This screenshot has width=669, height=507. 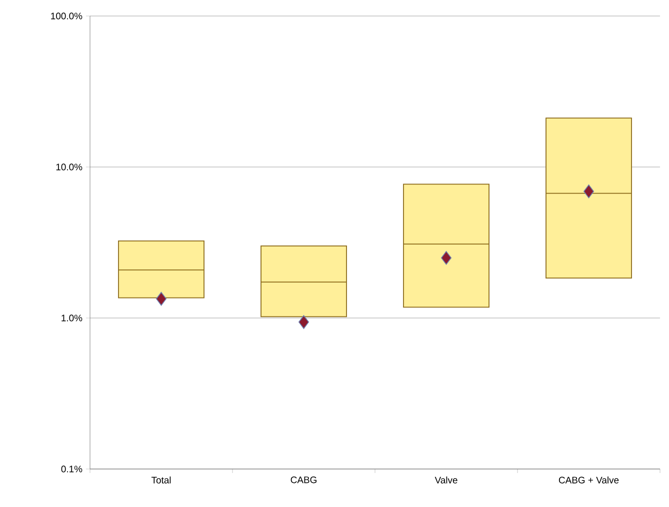 What do you see at coordinates (69, 167) in the screenshot?
I see `y-tick-label: 10.0%` at bounding box center [69, 167].